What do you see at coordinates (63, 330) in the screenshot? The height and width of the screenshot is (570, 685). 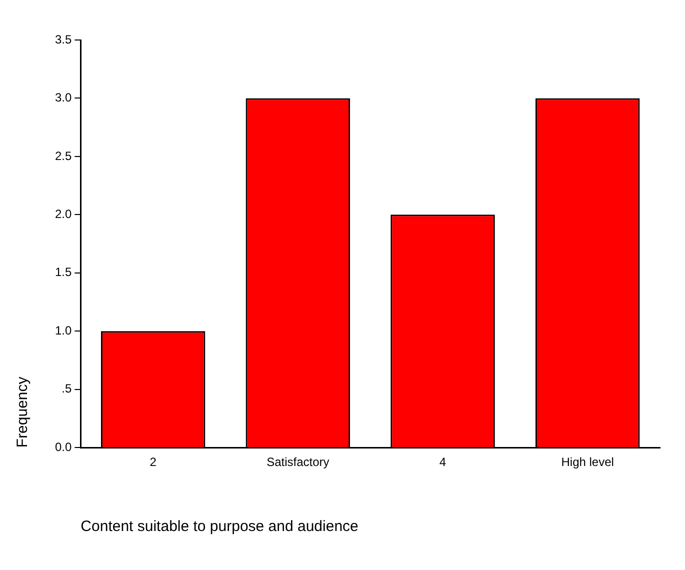 I see `y-tick-label: 1.0` at bounding box center [63, 330].